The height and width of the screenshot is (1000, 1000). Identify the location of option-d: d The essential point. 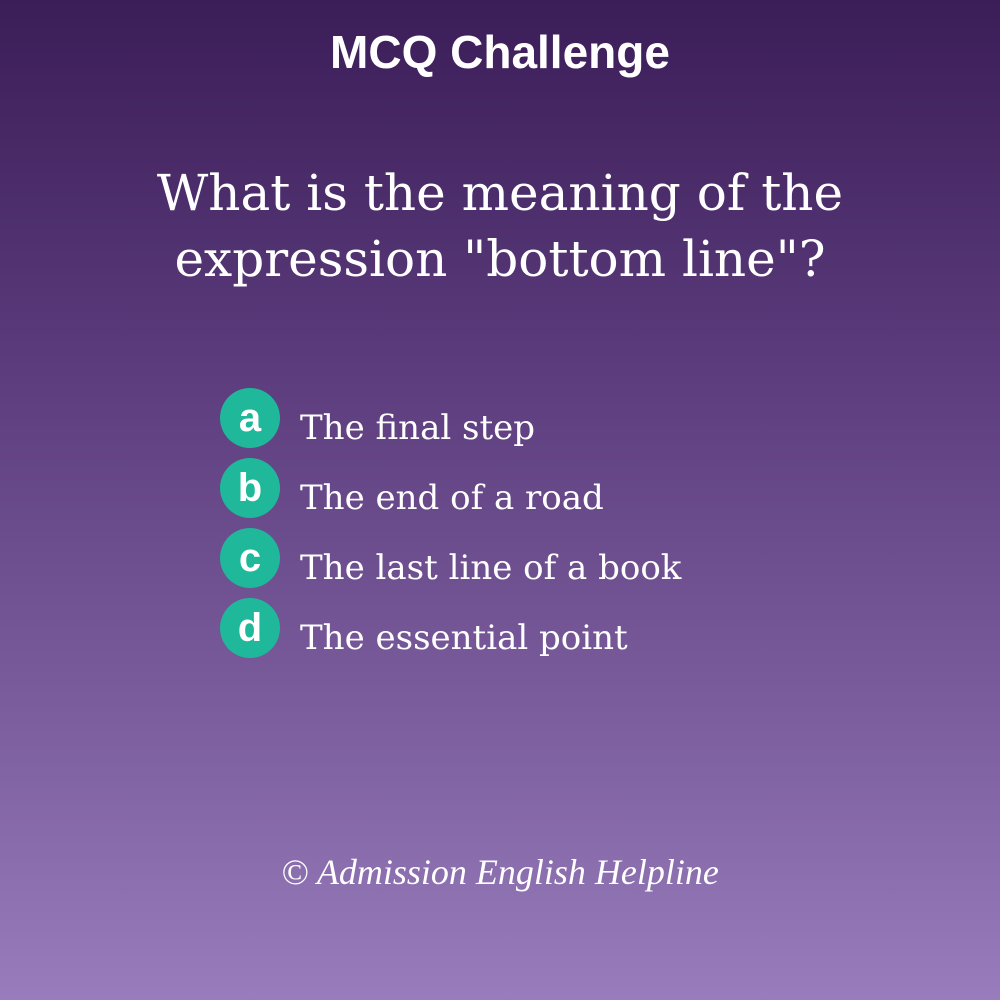
(570, 629).